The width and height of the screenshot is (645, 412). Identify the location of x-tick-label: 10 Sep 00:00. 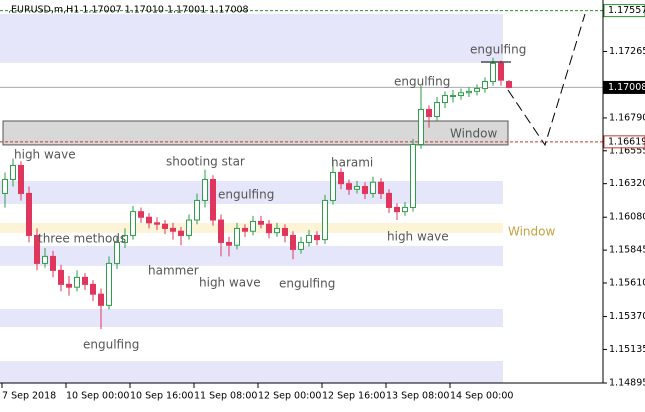
(97, 396).